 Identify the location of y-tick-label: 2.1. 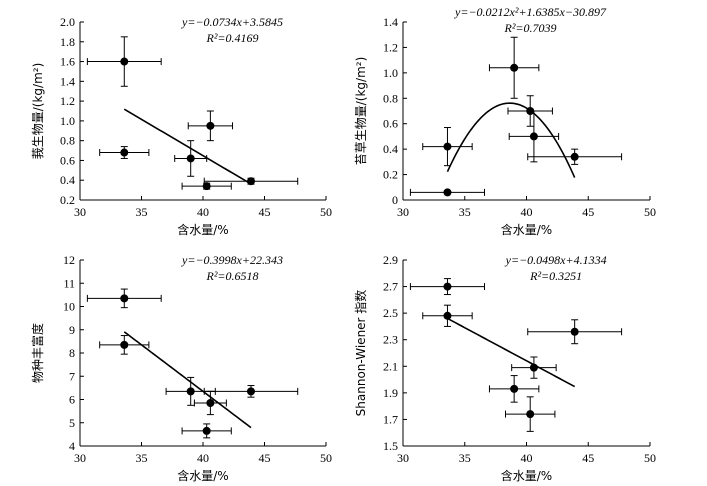
(390, 366).